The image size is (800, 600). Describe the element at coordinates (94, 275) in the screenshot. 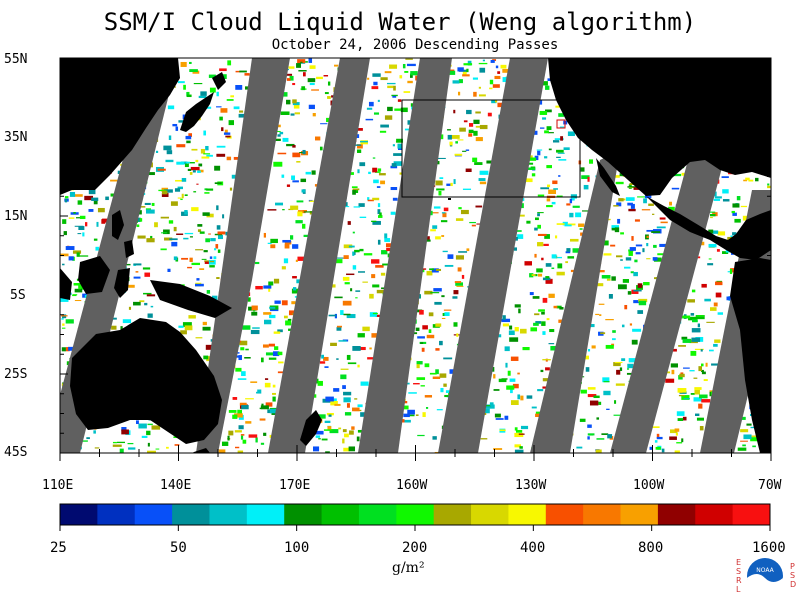

I see `land-borneo` at that location.